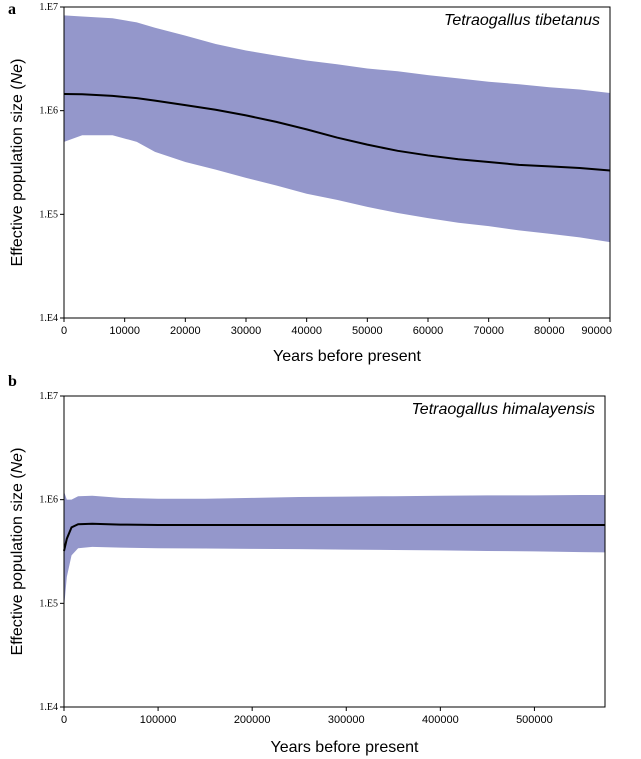 The image size is (641, 759). I want to click on x-tick-label: 90000, so click(596, 331).